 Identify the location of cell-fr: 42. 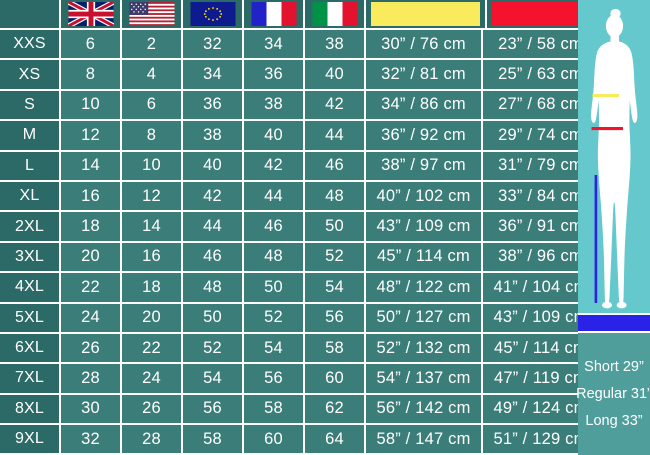
(273, 165).